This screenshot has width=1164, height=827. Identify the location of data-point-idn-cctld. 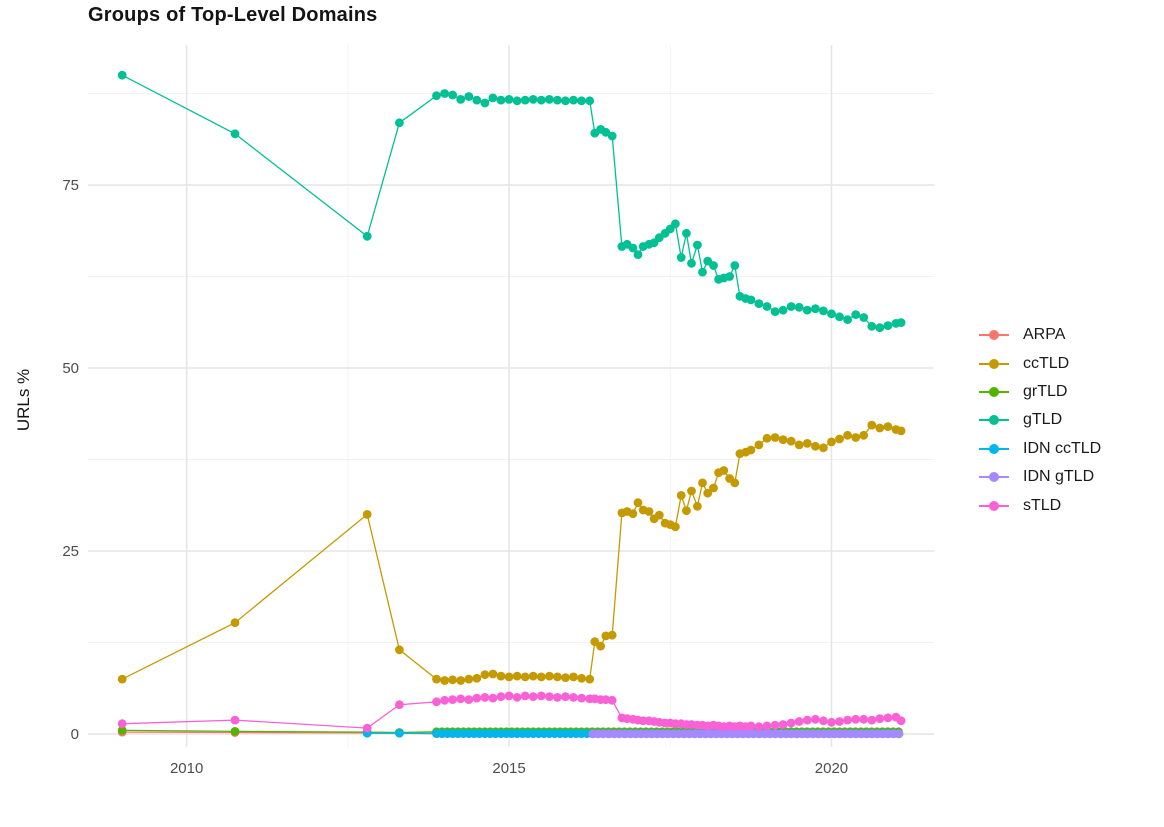
(399, 733).